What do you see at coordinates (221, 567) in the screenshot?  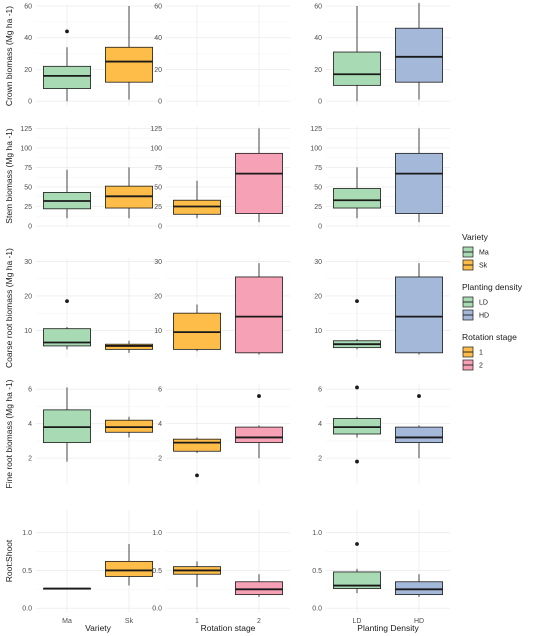 I see `panel-r4-c1: 0.0 0.5 1.0 1 2` at bounding box center [221, 567].